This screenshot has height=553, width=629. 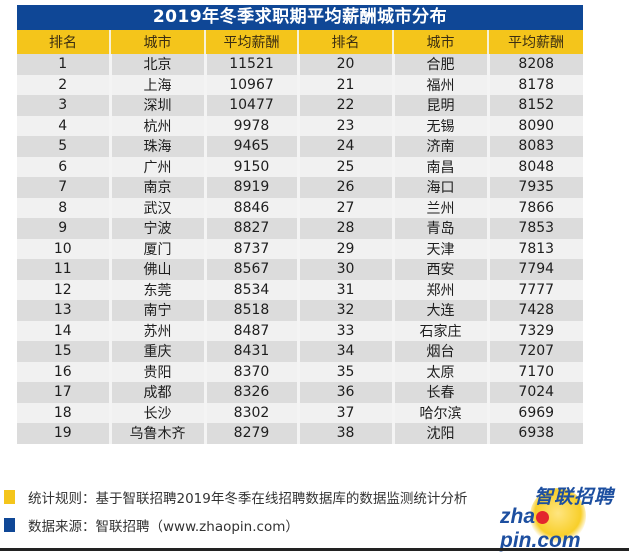 What do you see at coordinates (346, 84) in the screenshot?
I see `cell-rank: 21` at bounding box center [346, 84].